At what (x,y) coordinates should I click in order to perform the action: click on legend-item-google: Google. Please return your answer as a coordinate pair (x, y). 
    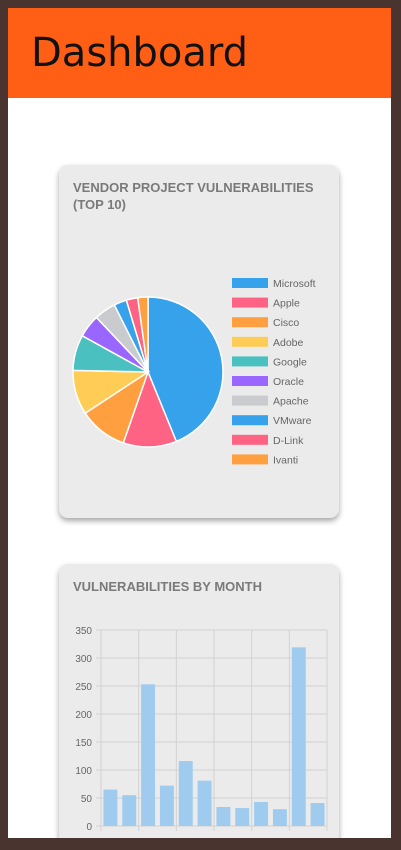
    Looking at the image, I should click on (269, 362).